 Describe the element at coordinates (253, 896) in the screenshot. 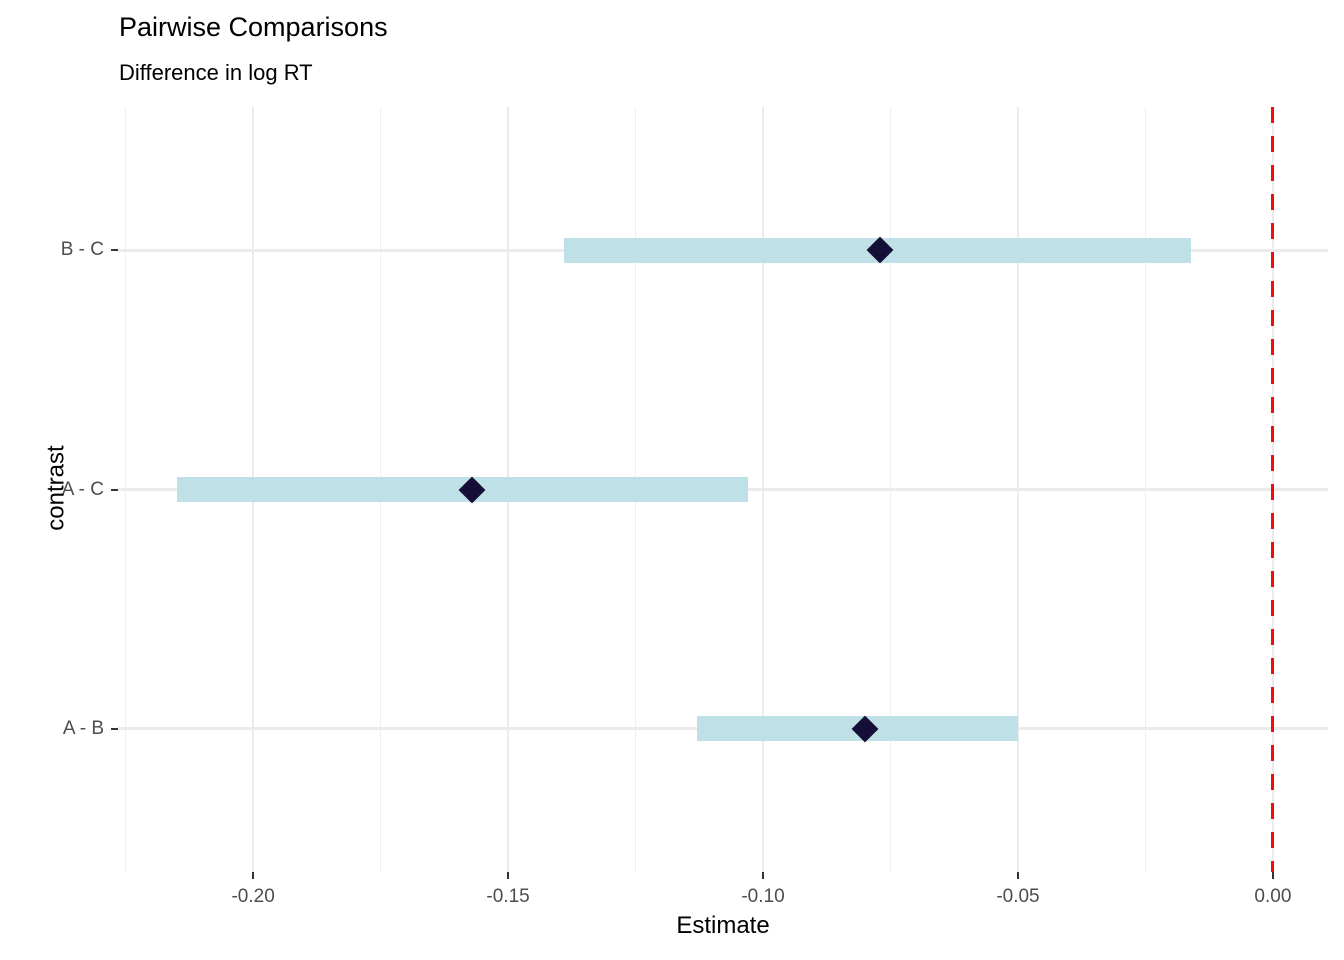

I see `x-axis-tick-label: -0.20` at that location.